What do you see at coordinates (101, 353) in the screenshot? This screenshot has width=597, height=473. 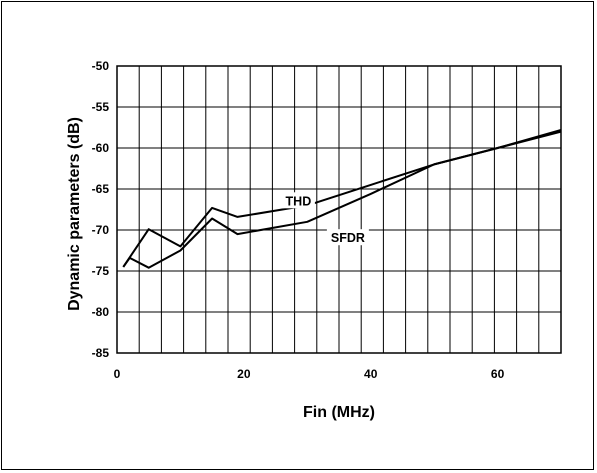 I see `y-tick-label: -85` at bounding box center [101, 353].